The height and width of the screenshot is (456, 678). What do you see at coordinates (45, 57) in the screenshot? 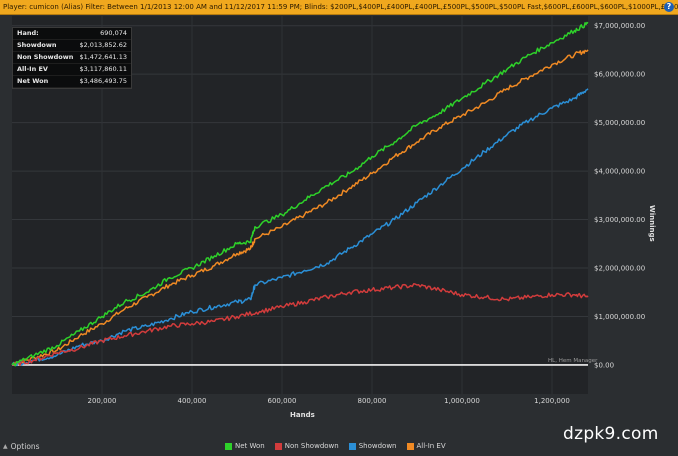
I see `stat-label: Non Showdown` at bounding box center [45, 57].